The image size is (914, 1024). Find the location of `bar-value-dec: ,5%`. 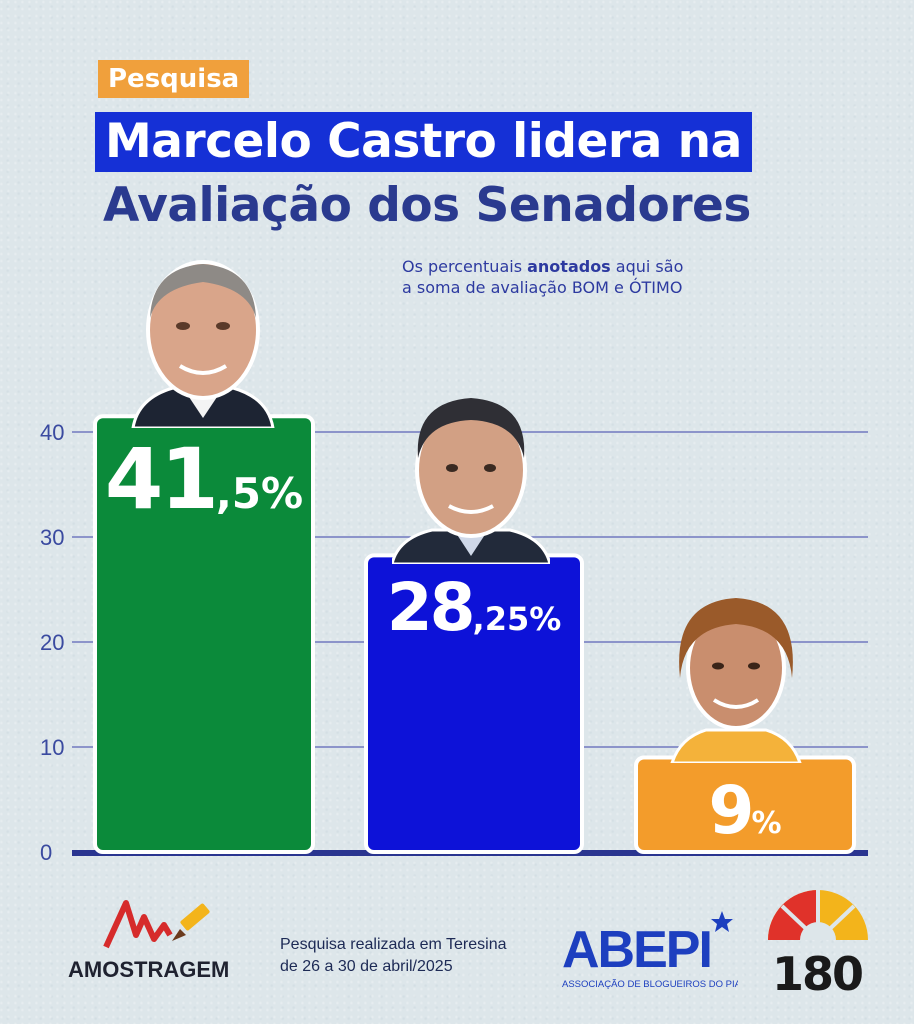

bar-value-dec: ,5% is located at coordinates (259, 494).